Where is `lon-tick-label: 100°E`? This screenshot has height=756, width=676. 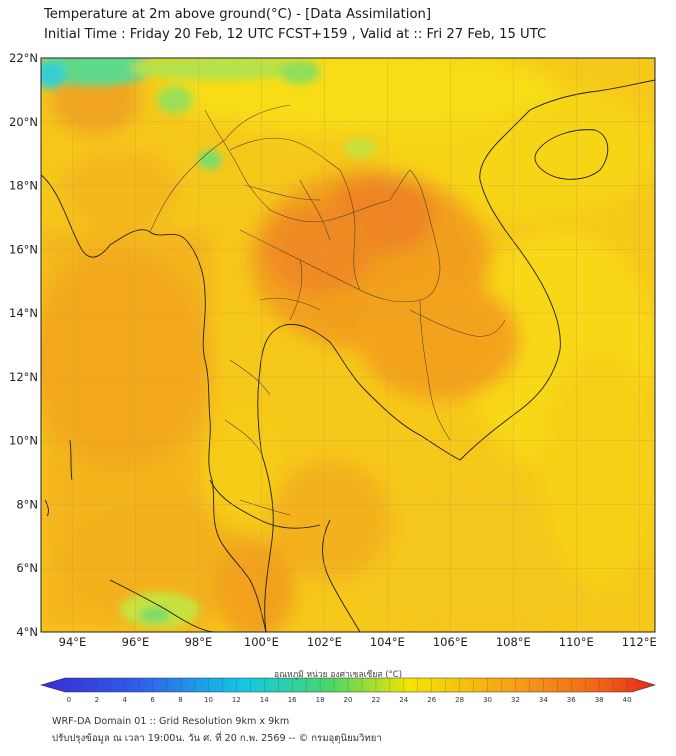
lon-tick-label: 100°E is located at coordinates (261, 642).